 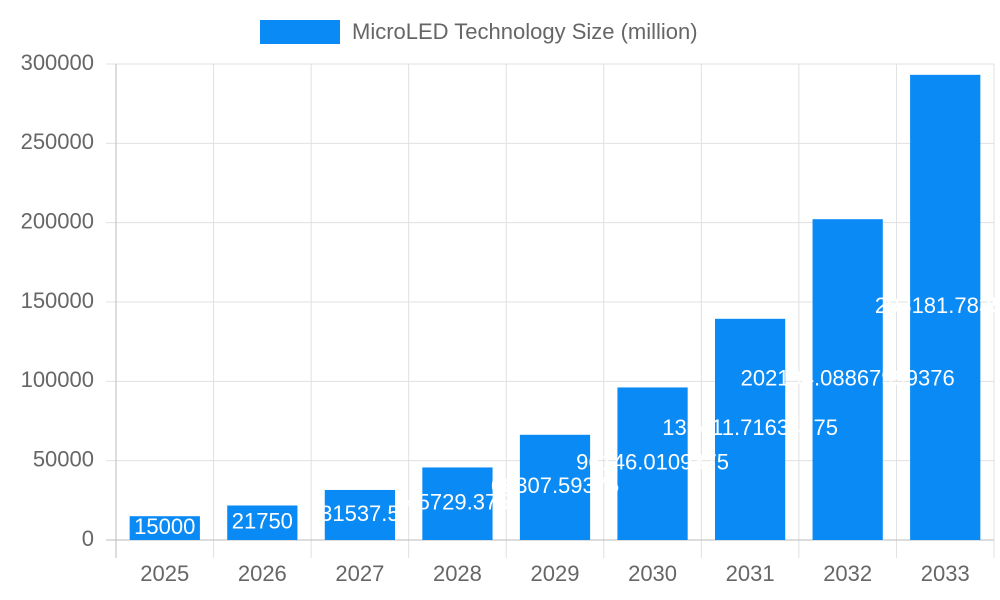 What do you see at coordinates (57, 141) in the screenshot?
I see `y-tick-label: 250000` at bounding box center [57, 141].